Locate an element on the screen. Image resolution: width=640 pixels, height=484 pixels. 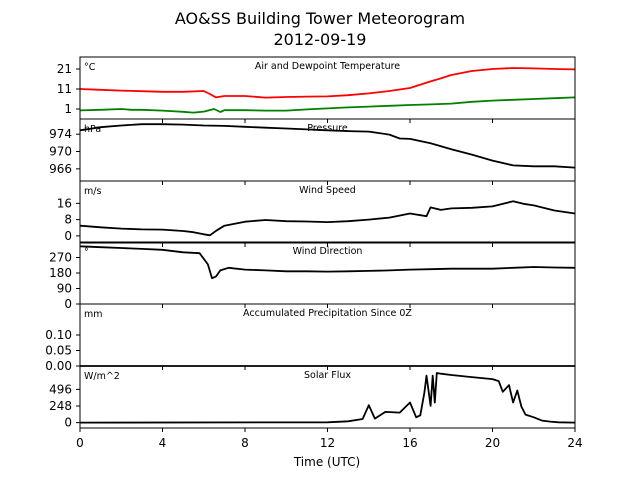
panel-2: 0 8 16 m/s Wind Speed is located at coordinates (316, 213).